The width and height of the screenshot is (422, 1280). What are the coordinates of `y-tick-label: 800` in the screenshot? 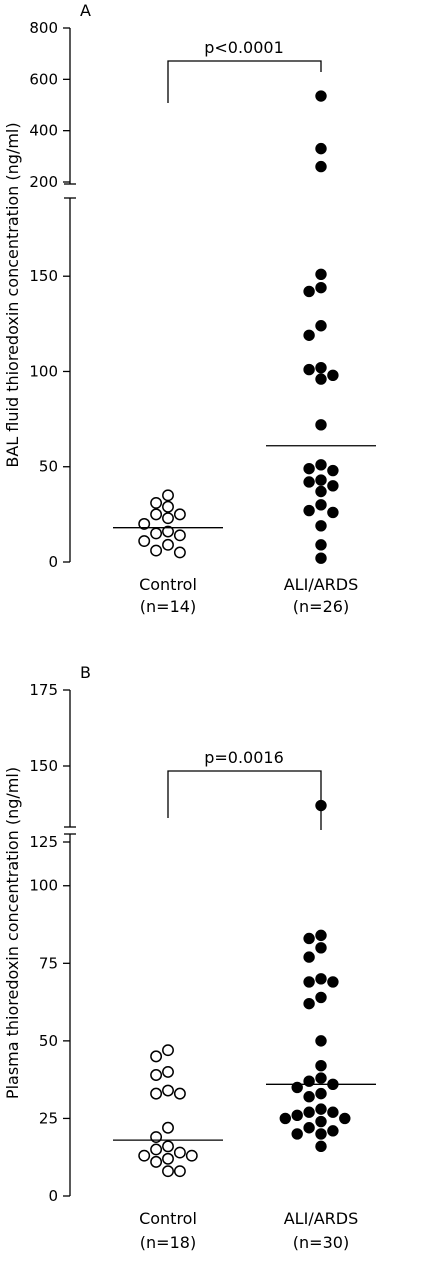 It's located at (43, 28).